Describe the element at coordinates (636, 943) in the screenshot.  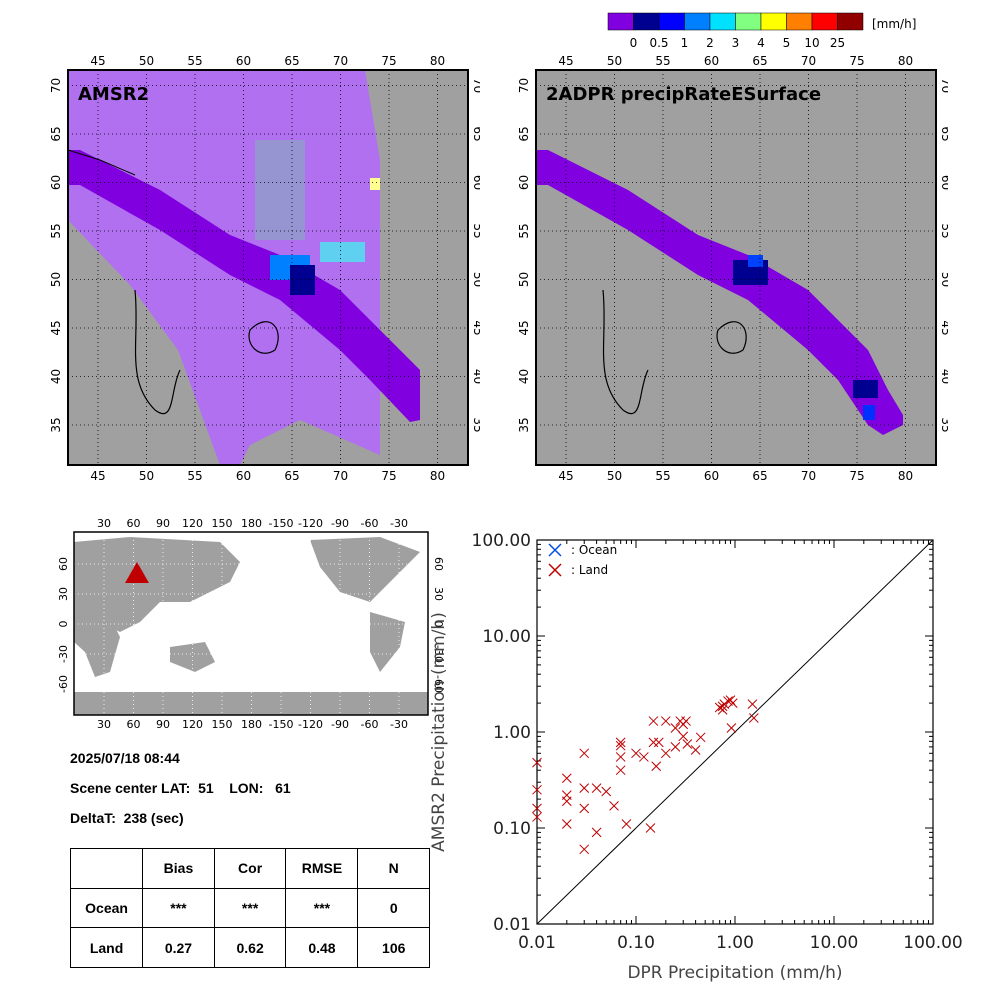
I see `x-tick-label: 0.10` at that location.